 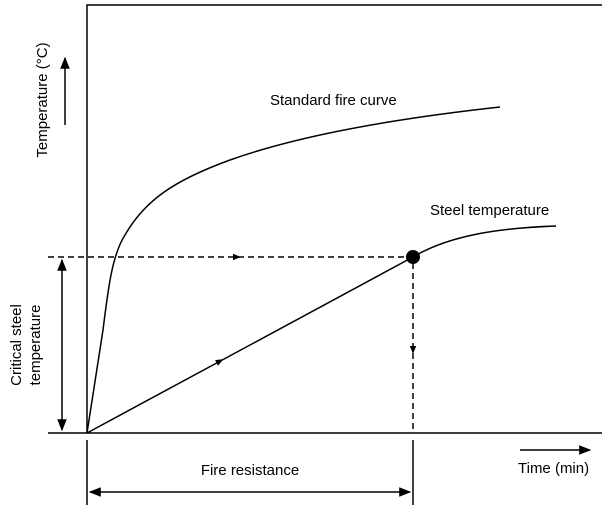 What do you see at coordinates (333, 100) in the screenshot?
I see `curve-label: Standard fire curve` at bounding box center [333, 100].